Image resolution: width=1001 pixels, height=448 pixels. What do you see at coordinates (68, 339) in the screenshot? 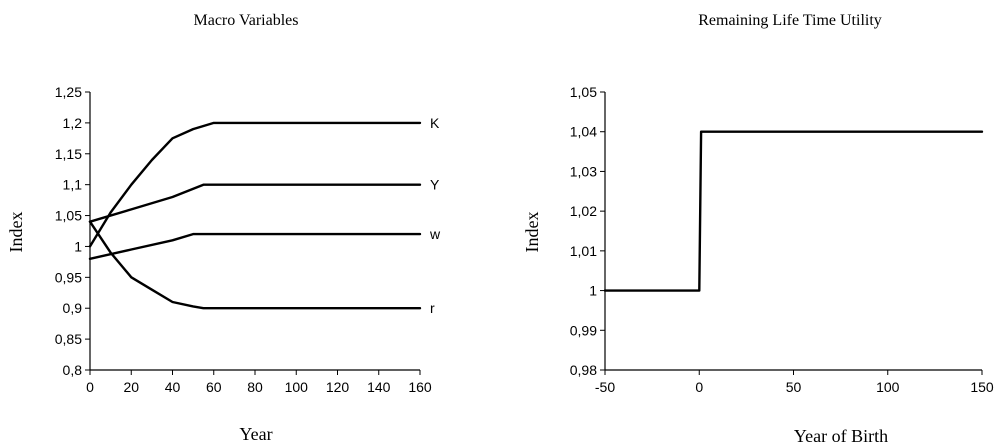
I see `y-tick-label: 0,85` at bounding box center [68, 339].